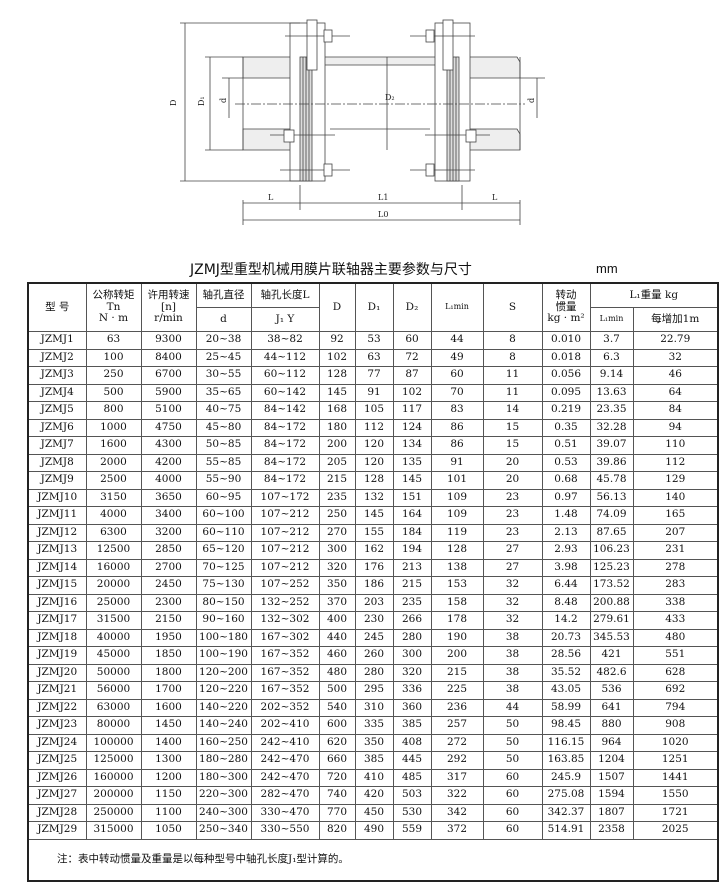  I want to click on table-cell: 50, so click(512, 725).